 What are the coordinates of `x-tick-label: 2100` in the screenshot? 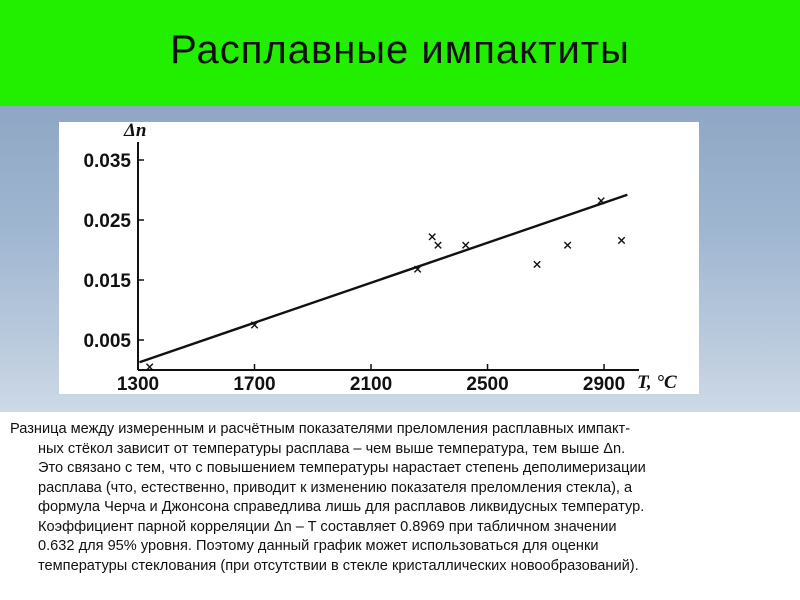 It's located at (371, 384).